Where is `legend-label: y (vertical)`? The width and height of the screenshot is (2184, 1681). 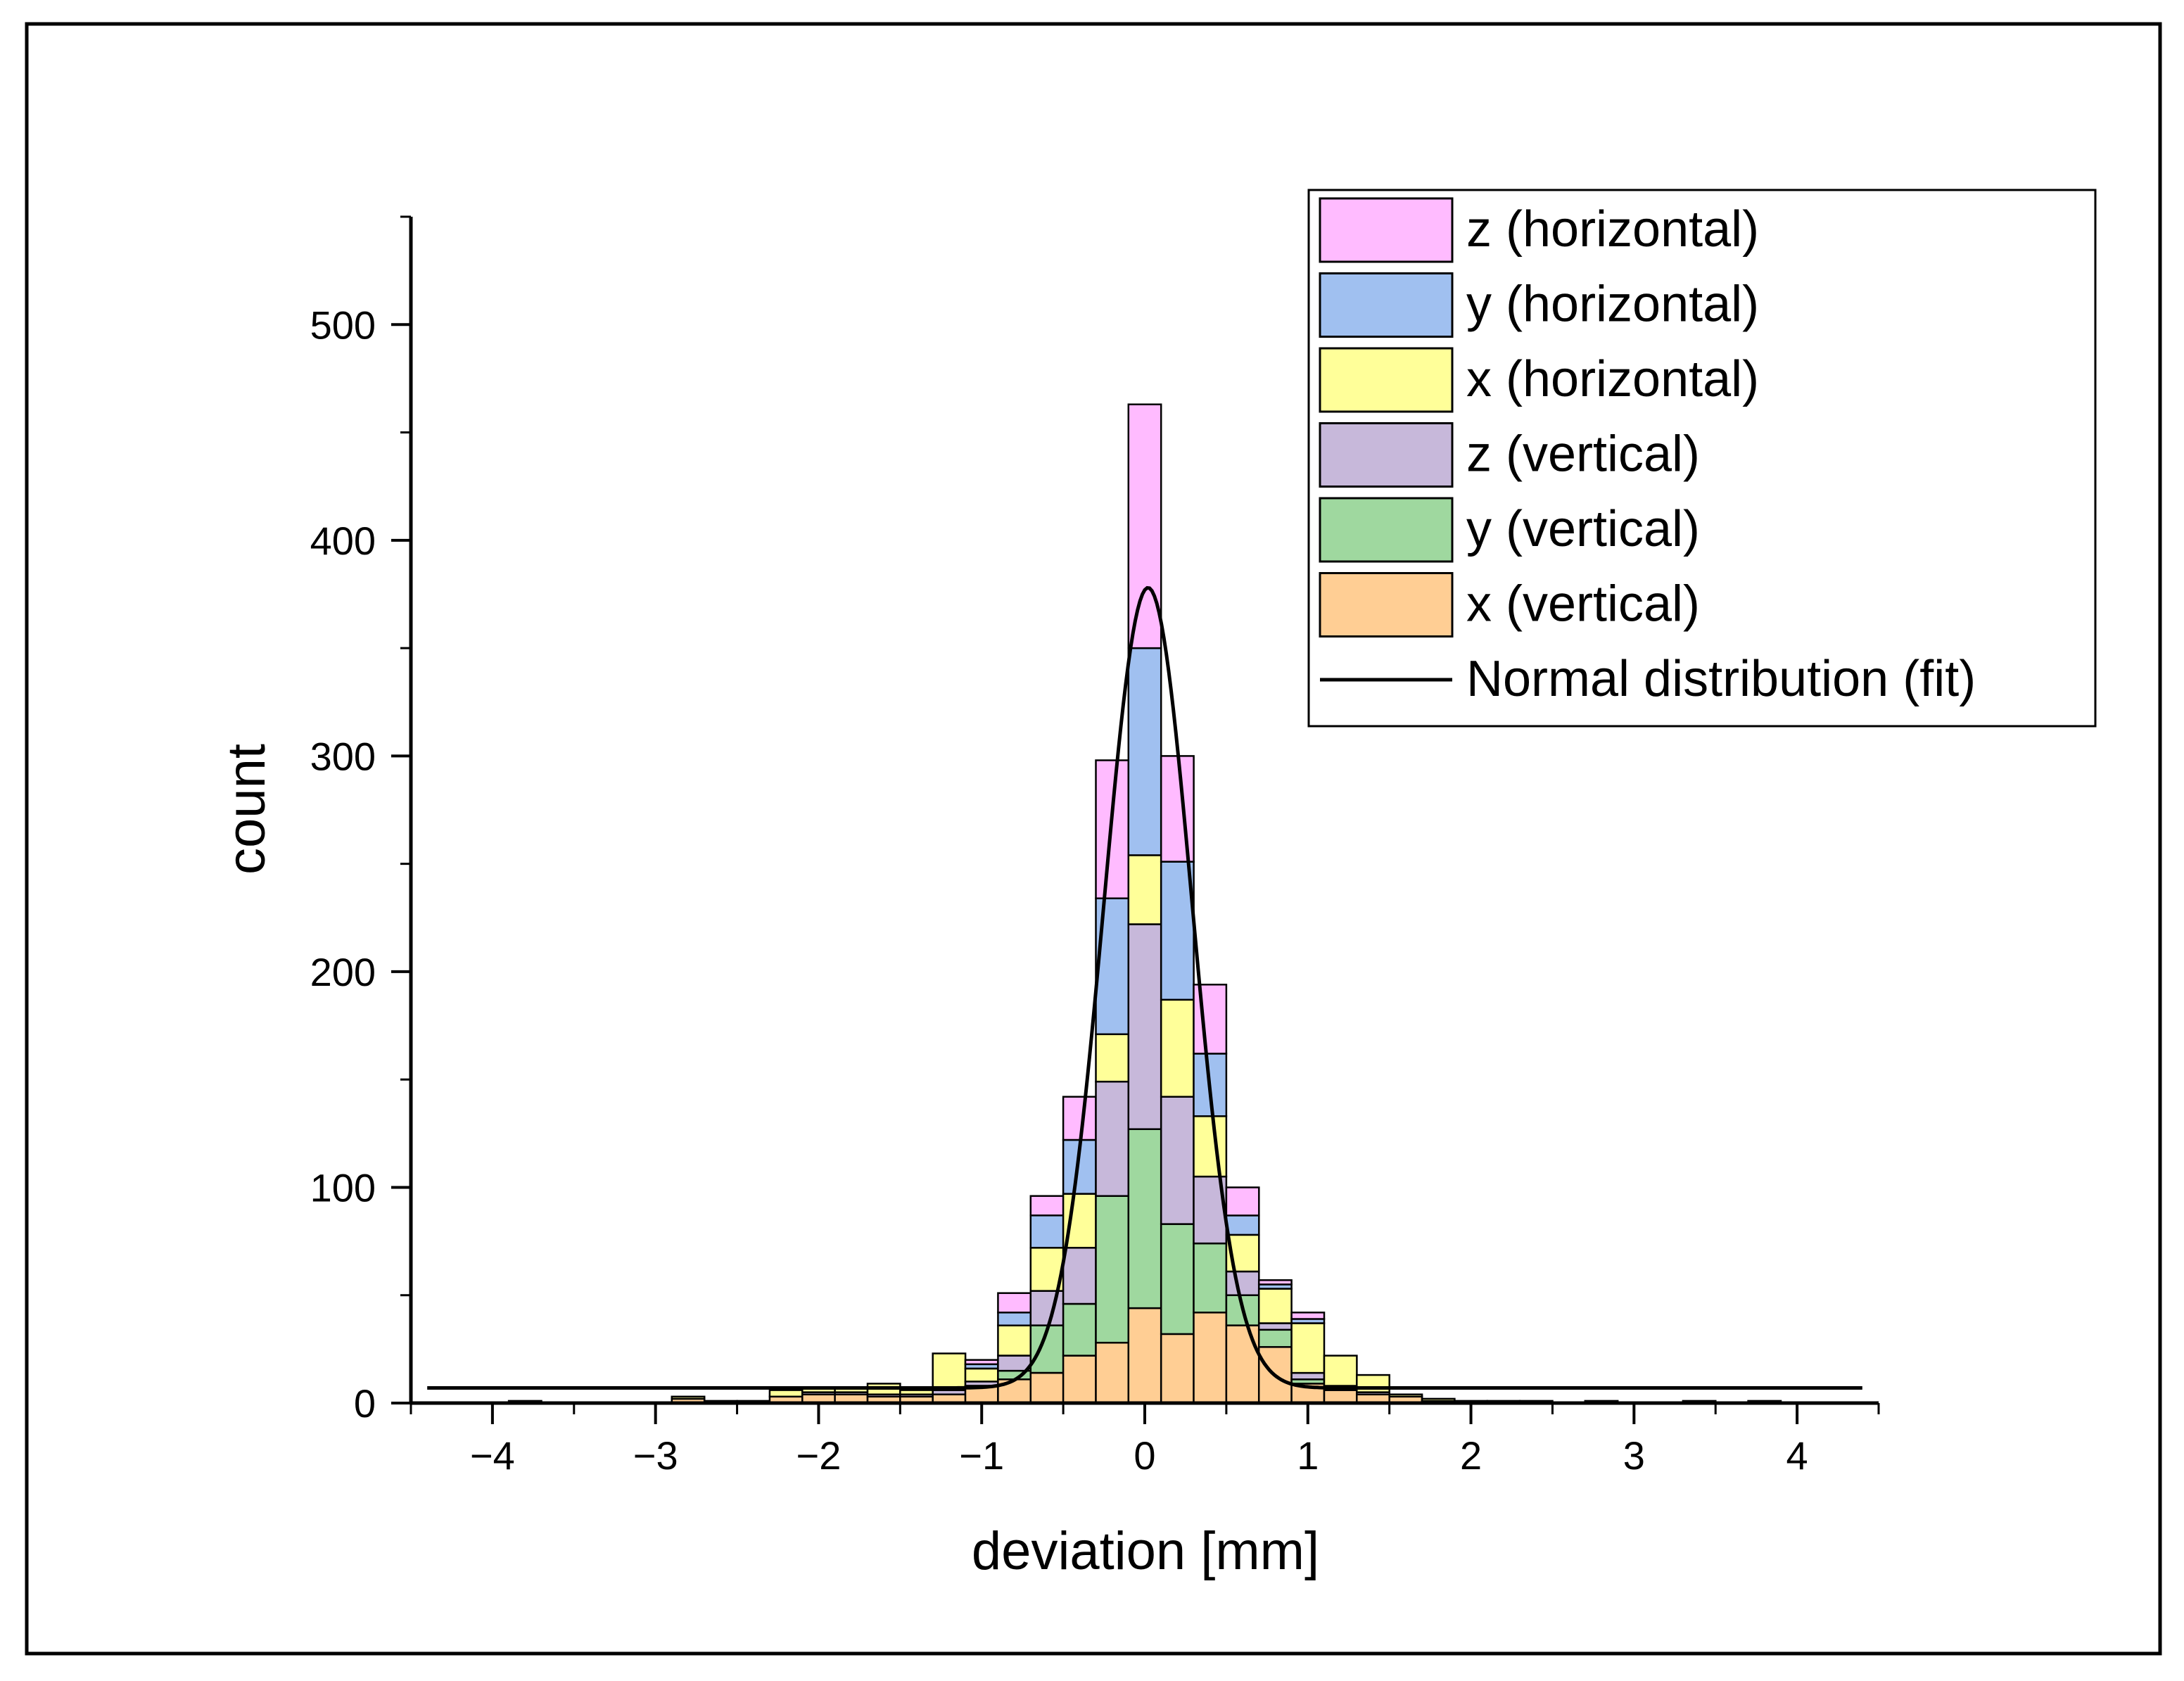 legend-label: y (vertical) is located at coordinates (1583, 529).